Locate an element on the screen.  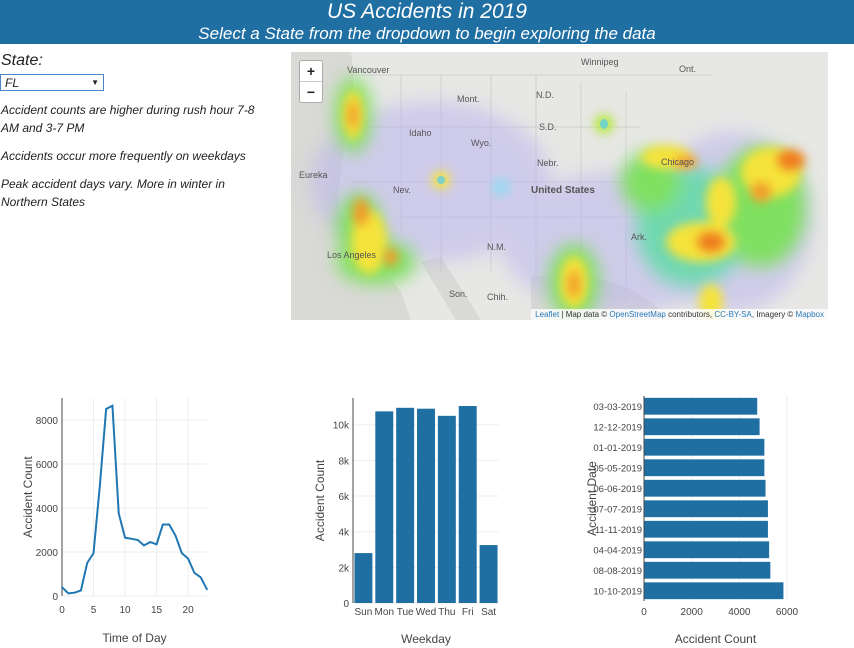
x-tick-label: 10 is located at coordinates (125, 610).